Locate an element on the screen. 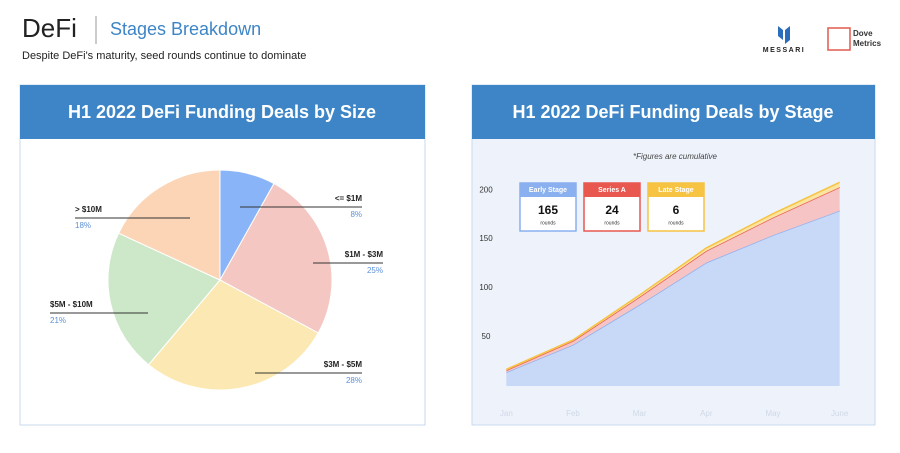 This screenshot has height=453, width=900. slice-label: $1M - $3M is located at coordinates (364, 254).